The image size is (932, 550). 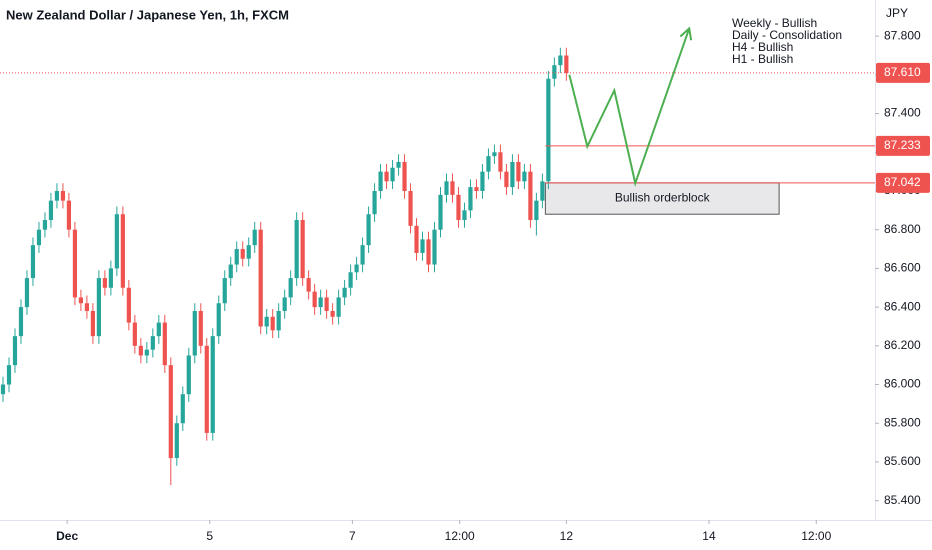 I want to click on x-tick-label: 14, so click(x=709, y=536).